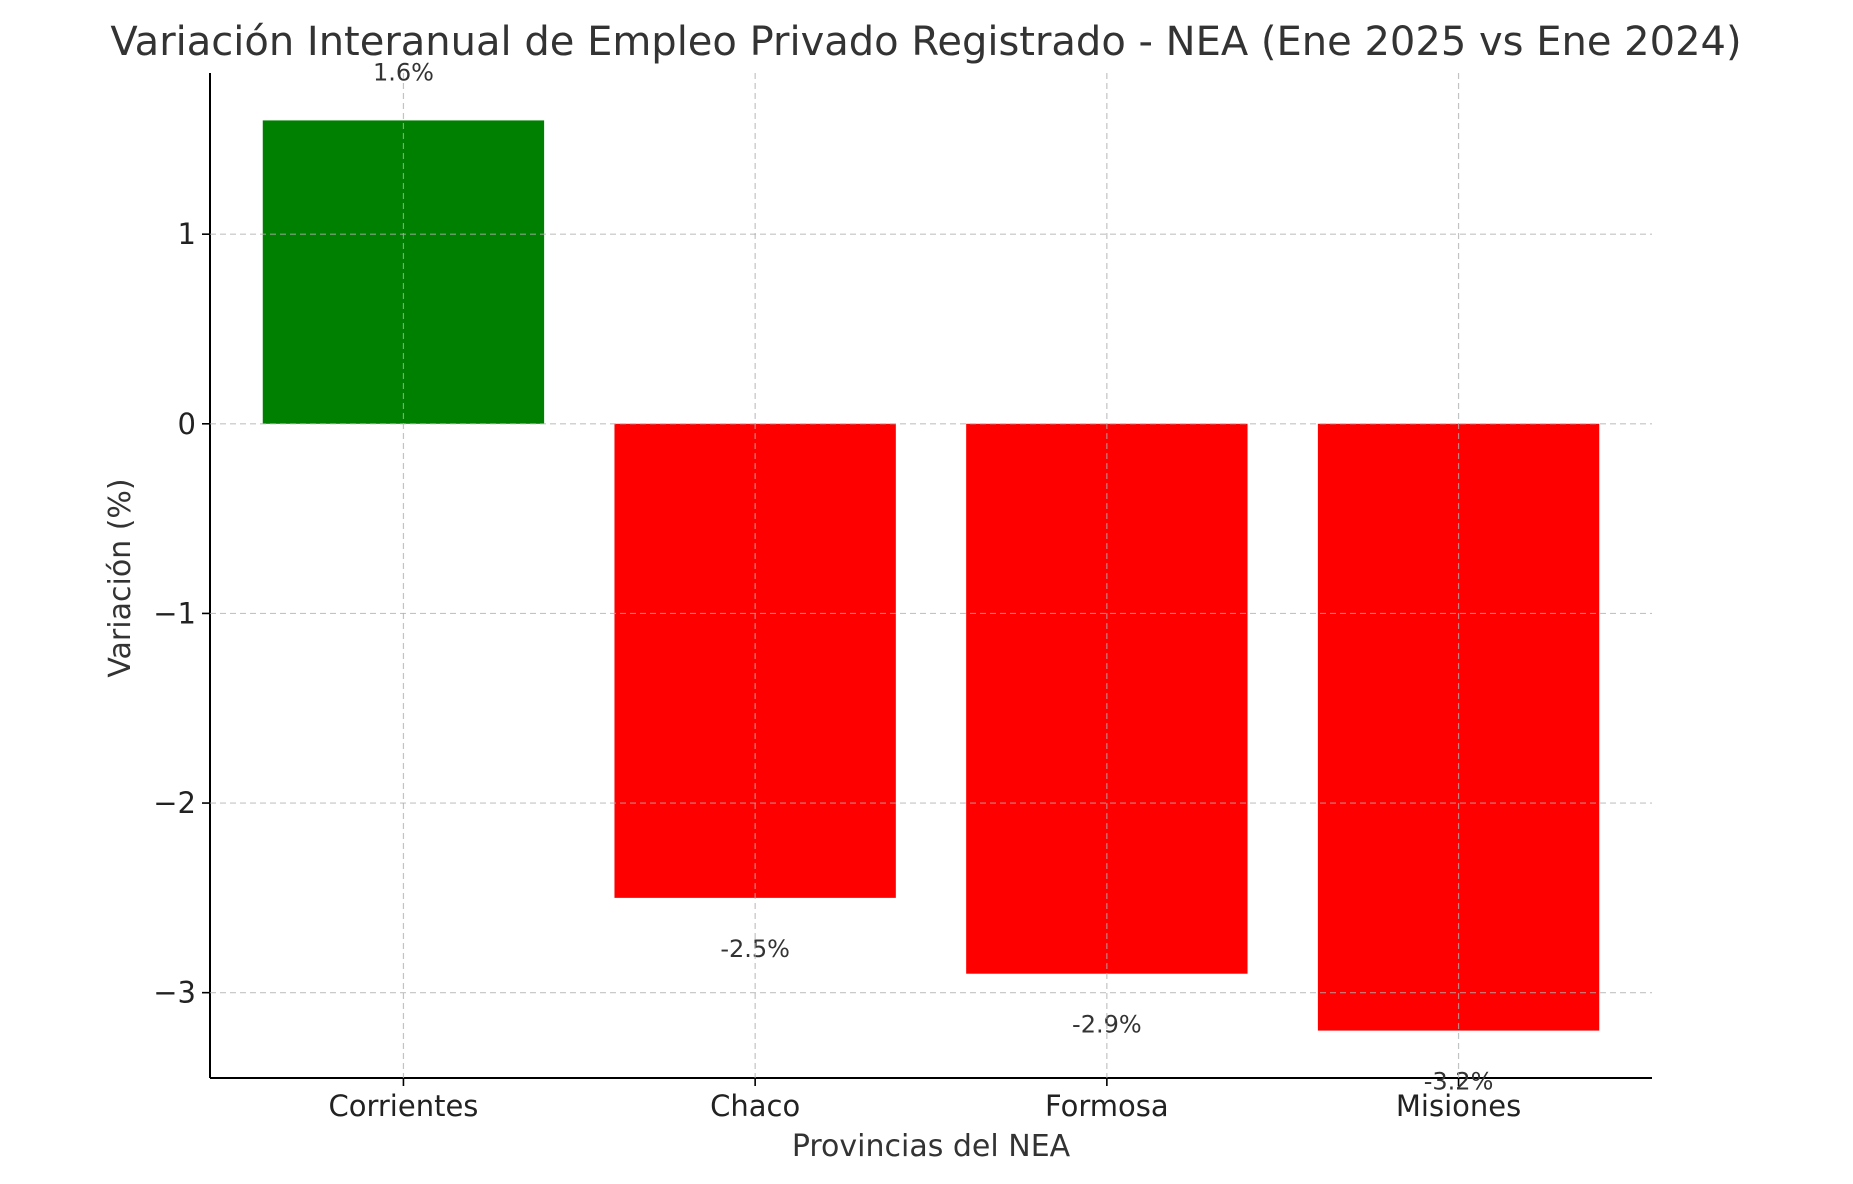 This screenshot has height=1184, width=1853. Describe the element at coordinates (174, 993) in the screenshot. I see `y-tick-label: −3` at that location.